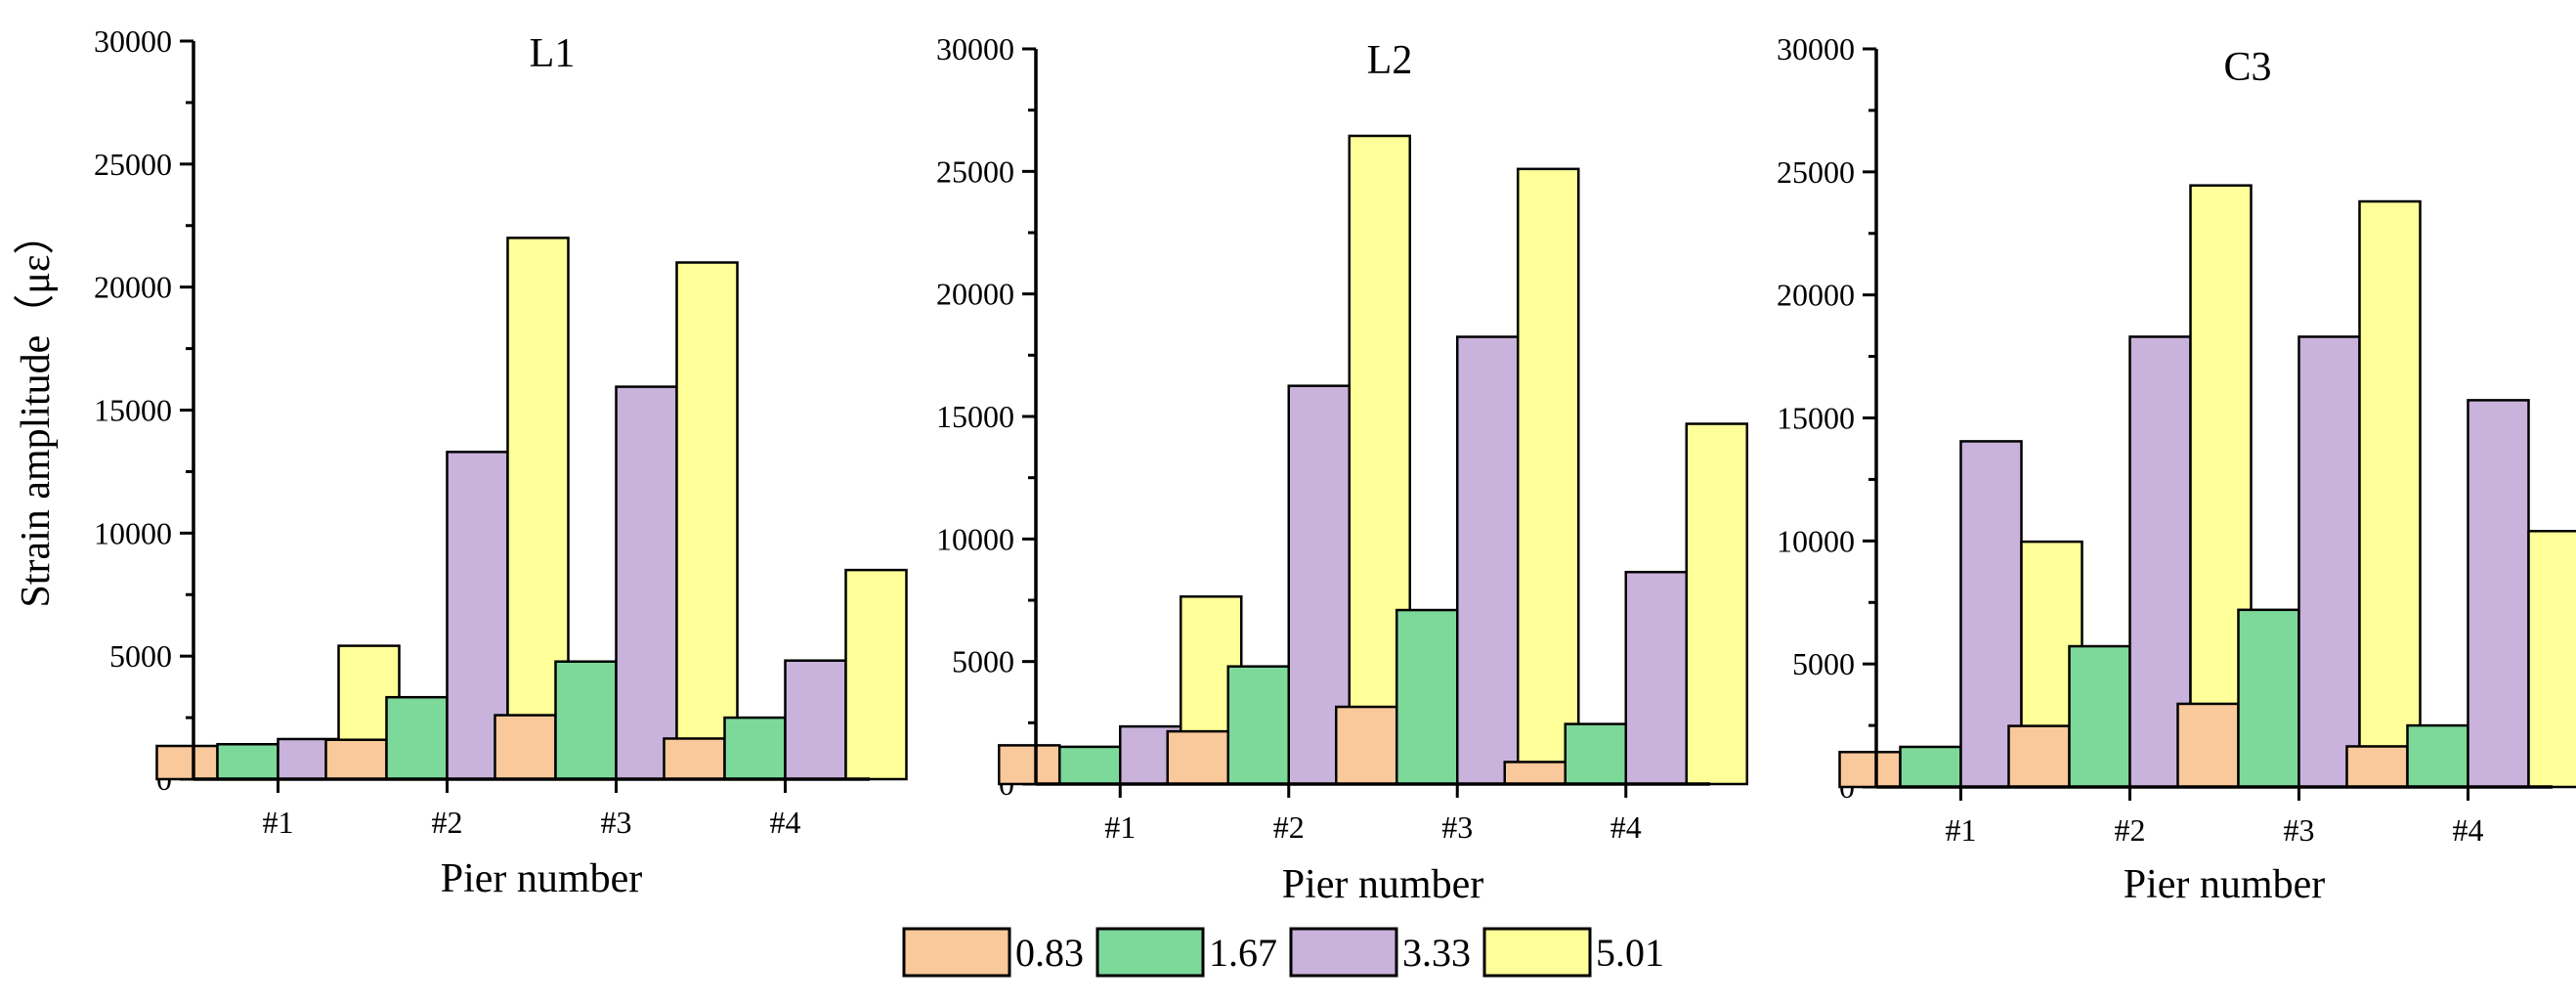  Describe the element at coordinates (1343, 952) in the screenshot. I see `legend-swatch-3.33` at that location.